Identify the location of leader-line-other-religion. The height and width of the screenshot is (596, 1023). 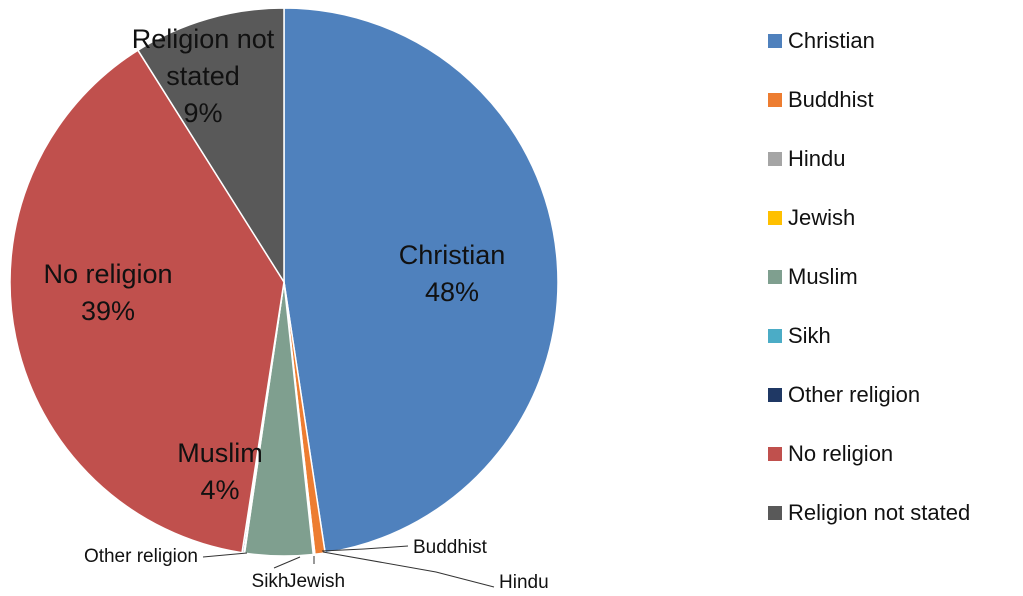
(225, 555).